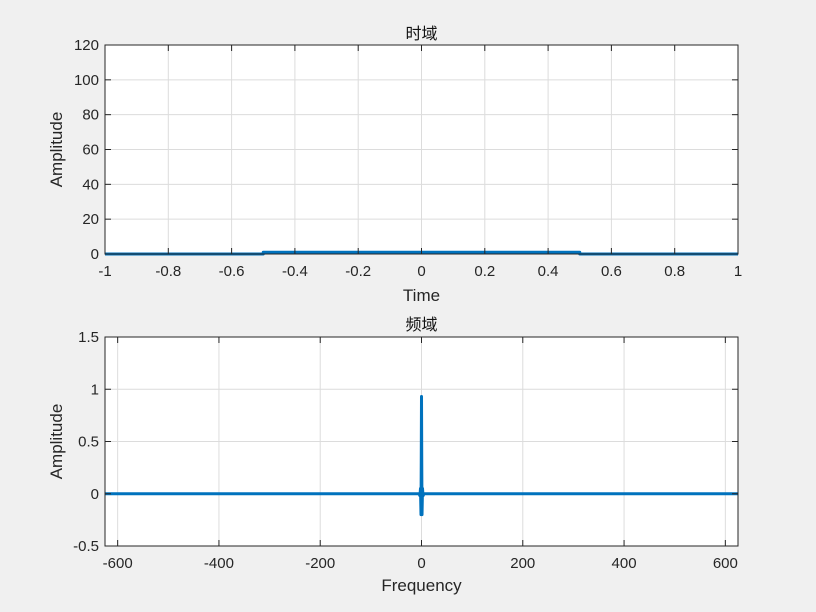  What do you see at coordinates (90, 150) in the screenshot?
I see `y-tick-label: 60` at bounding box center [90, 150].